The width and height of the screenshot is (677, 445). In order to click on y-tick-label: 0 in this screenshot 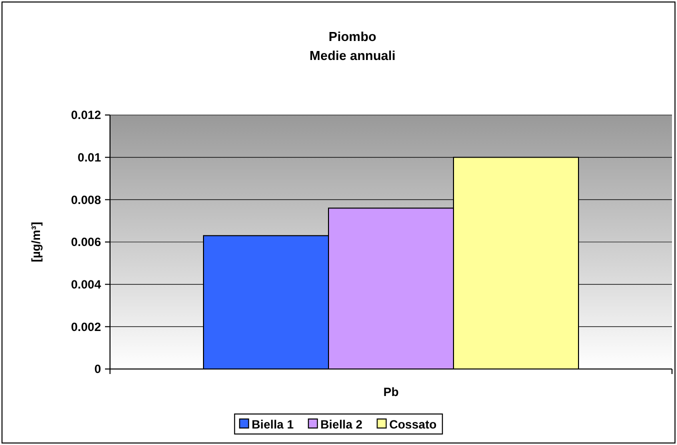, I will do `click(98, 369)`.